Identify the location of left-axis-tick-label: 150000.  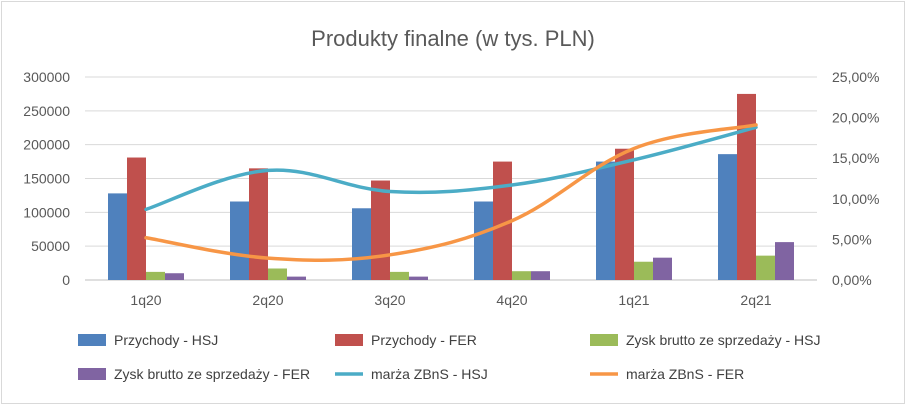
(46, 179).